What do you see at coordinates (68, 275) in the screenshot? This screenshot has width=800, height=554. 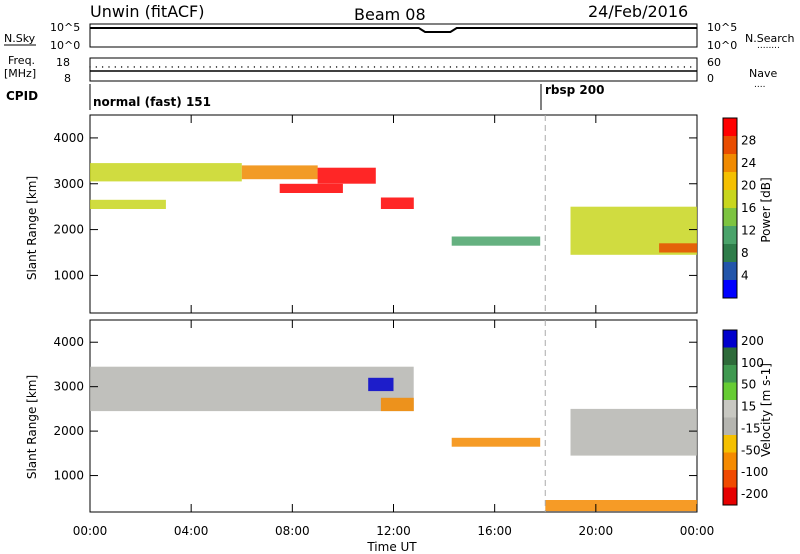 I see `y-tick-label: 1000` at bounding box center [68, 275].